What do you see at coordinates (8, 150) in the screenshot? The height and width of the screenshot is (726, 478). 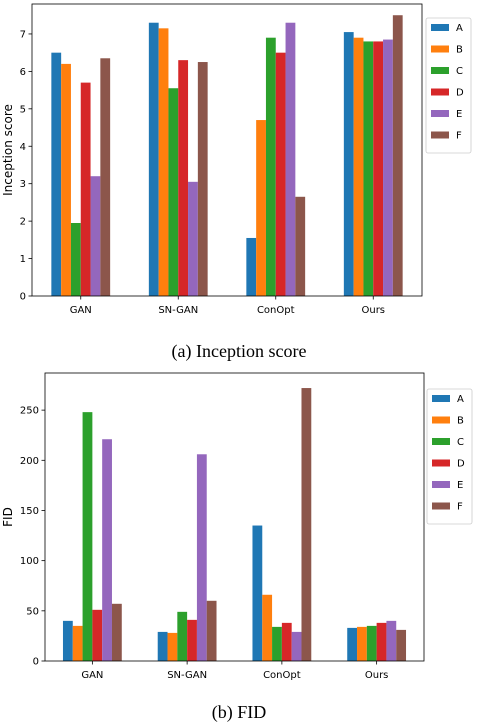 I see `y-axis-label: Inception score` at bounding box center [8, 150].